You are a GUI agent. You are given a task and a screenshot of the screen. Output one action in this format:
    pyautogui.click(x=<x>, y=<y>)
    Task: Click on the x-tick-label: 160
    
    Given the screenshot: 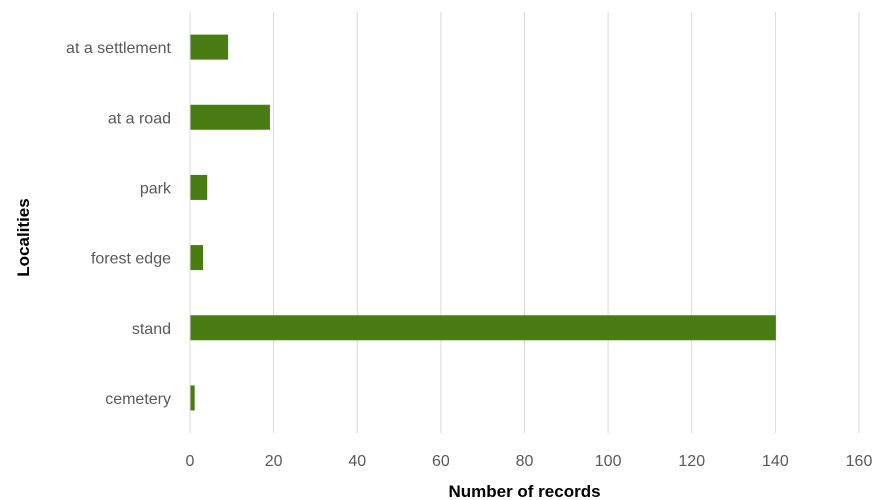 What is the action you would take?
    pyautogui.click(x=859, y=461)
    